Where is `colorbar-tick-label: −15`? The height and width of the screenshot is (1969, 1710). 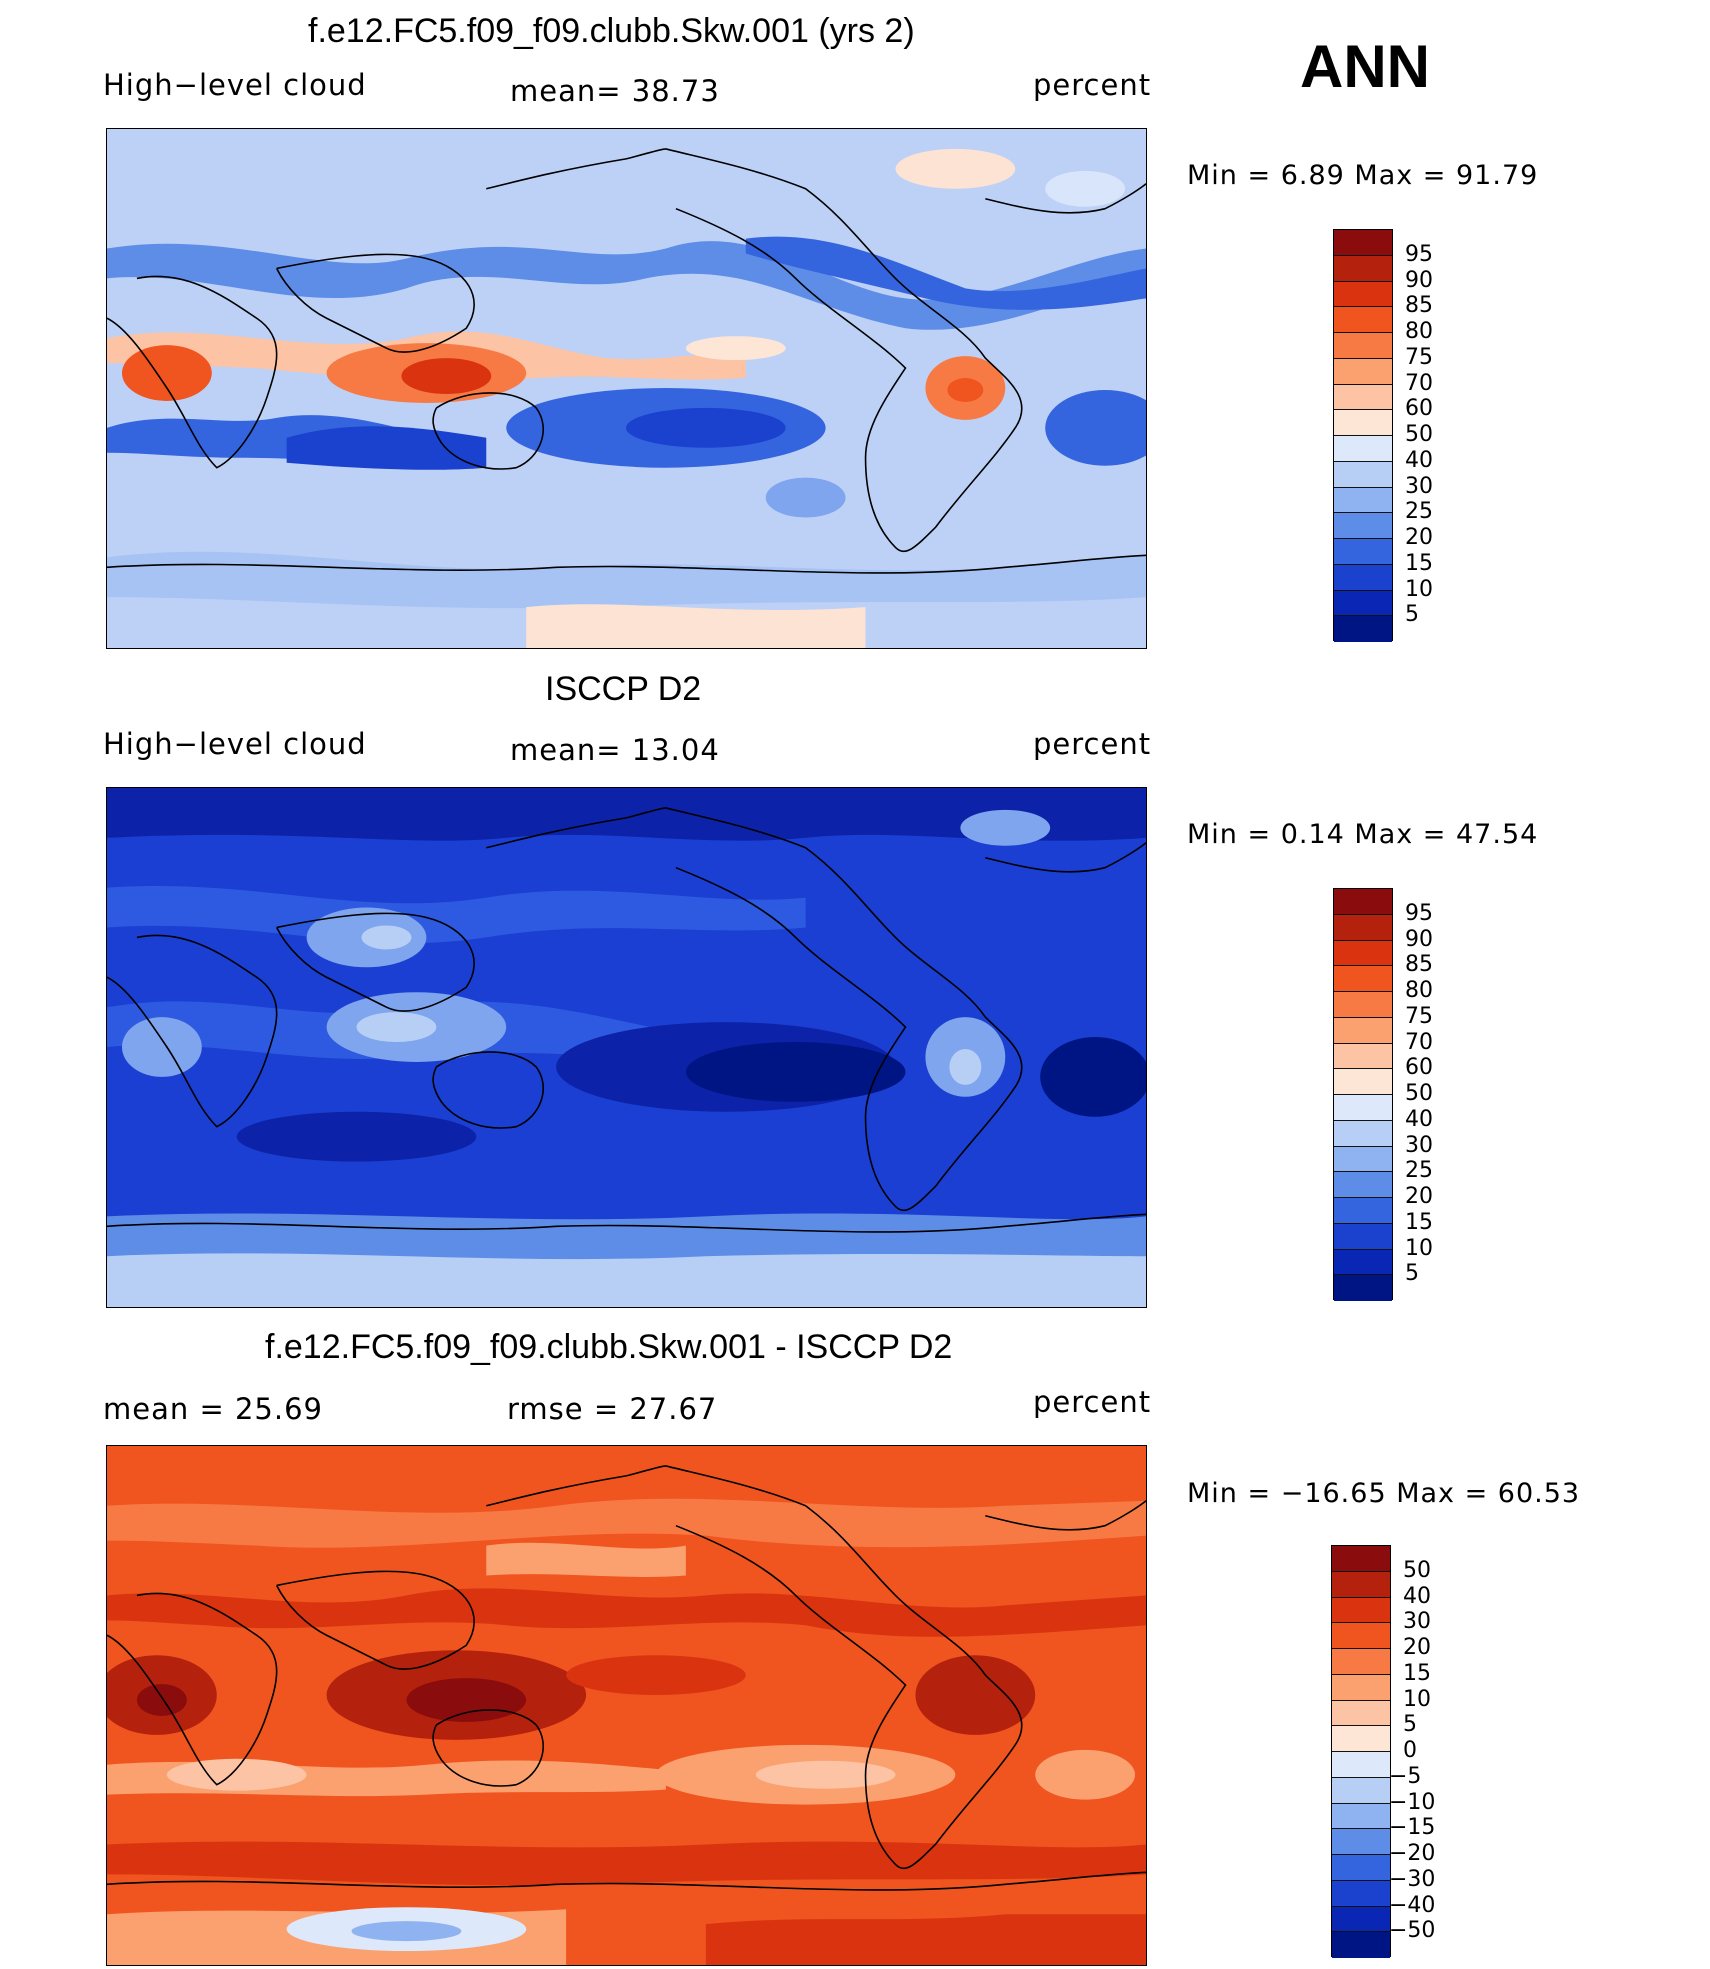
colorbar-tick-label: −15 is located at coordinates (1412, 1828).